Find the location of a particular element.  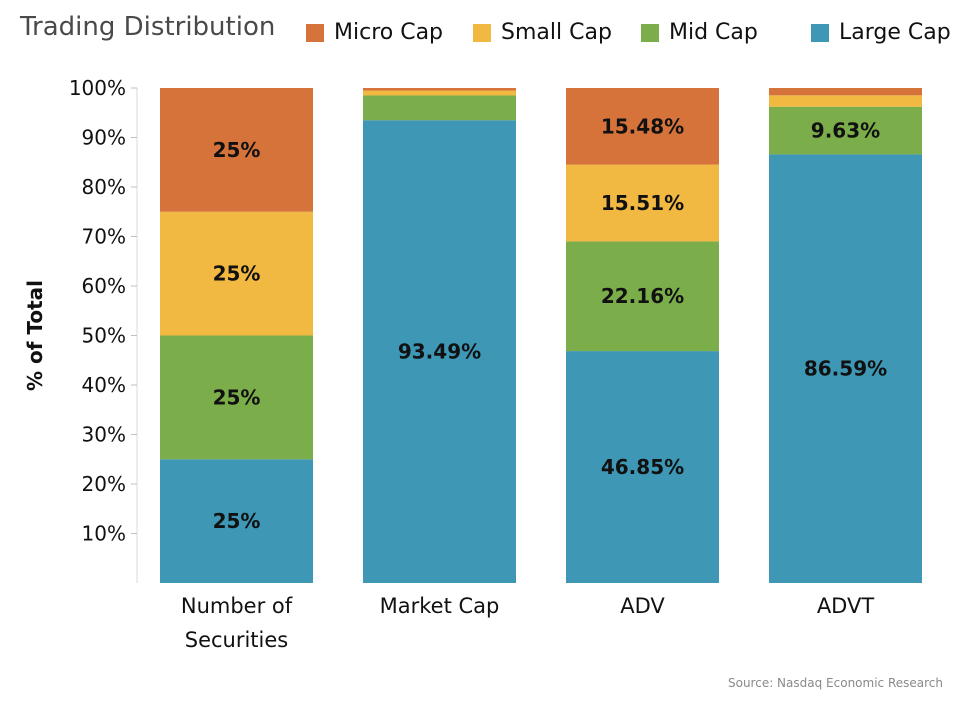

legend-item-micro-cap: Micro Cap is located at coordinates (374, 32).